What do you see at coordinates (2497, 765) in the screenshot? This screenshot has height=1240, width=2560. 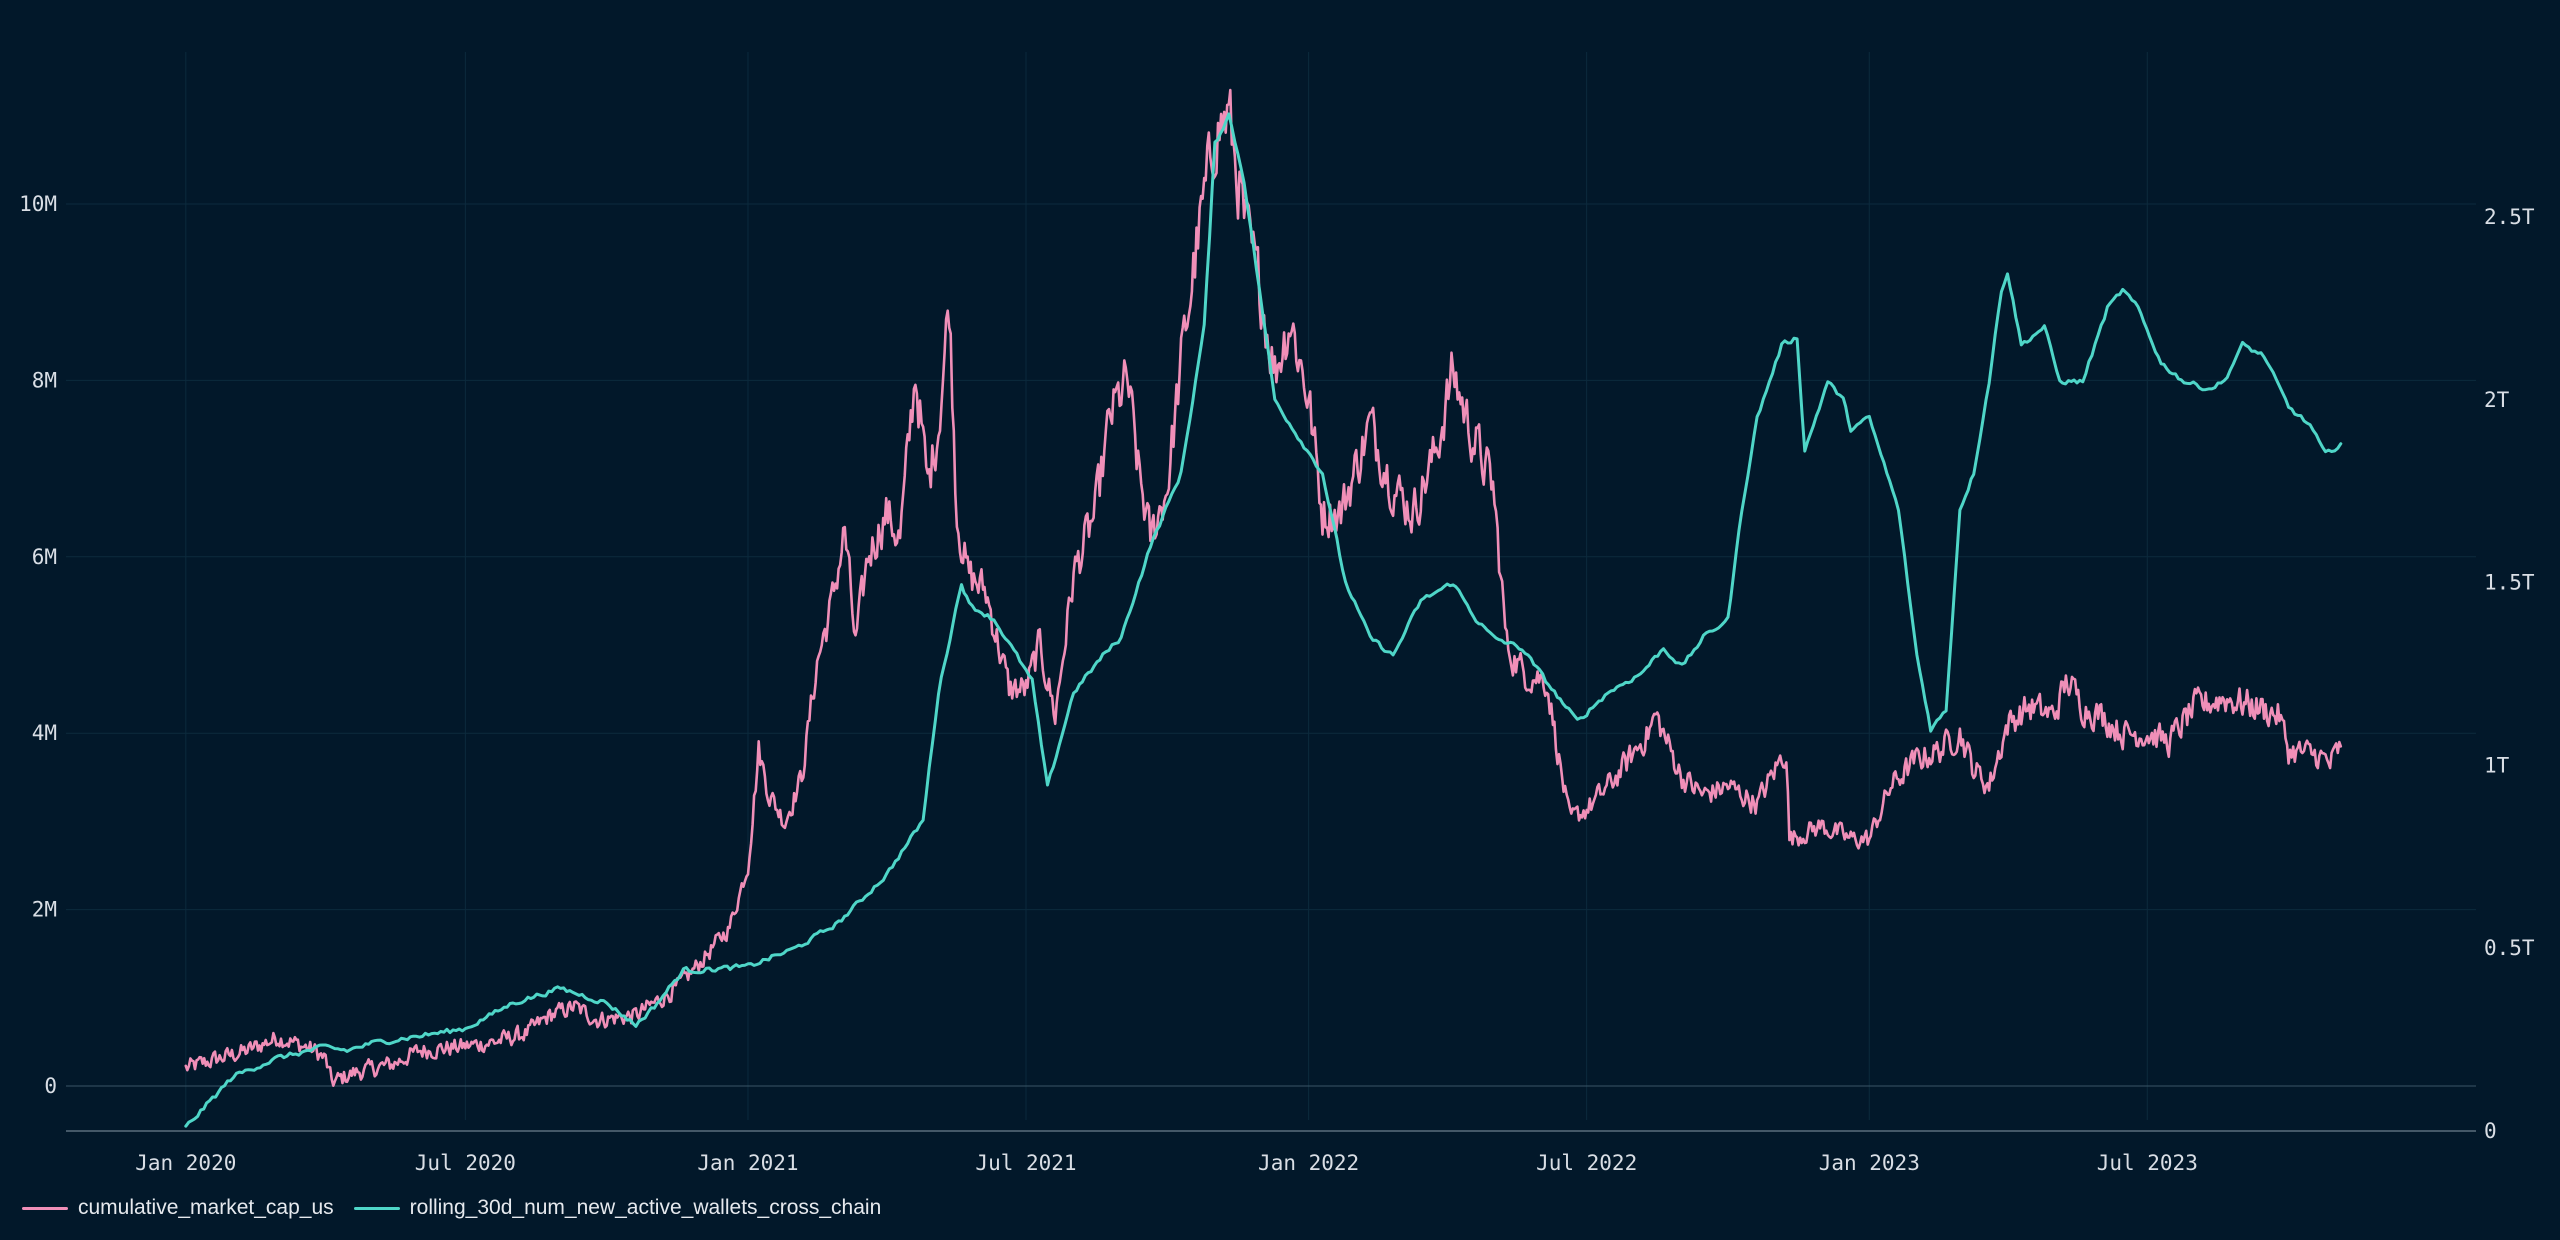 I see `y-right-tick-label-2: 1T` at bounding box center [2497, 765].